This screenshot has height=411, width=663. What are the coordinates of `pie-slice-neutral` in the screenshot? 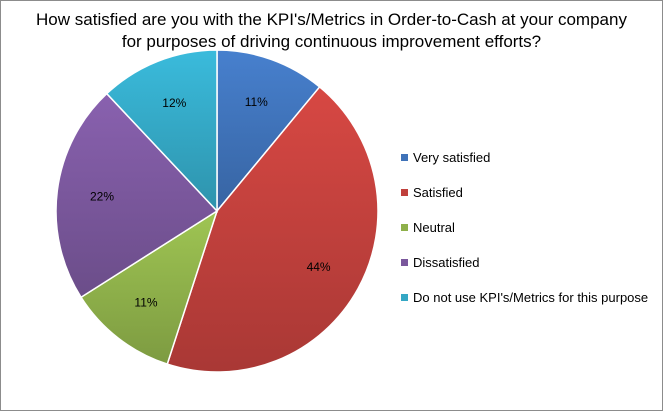 It's located at (149, 287).